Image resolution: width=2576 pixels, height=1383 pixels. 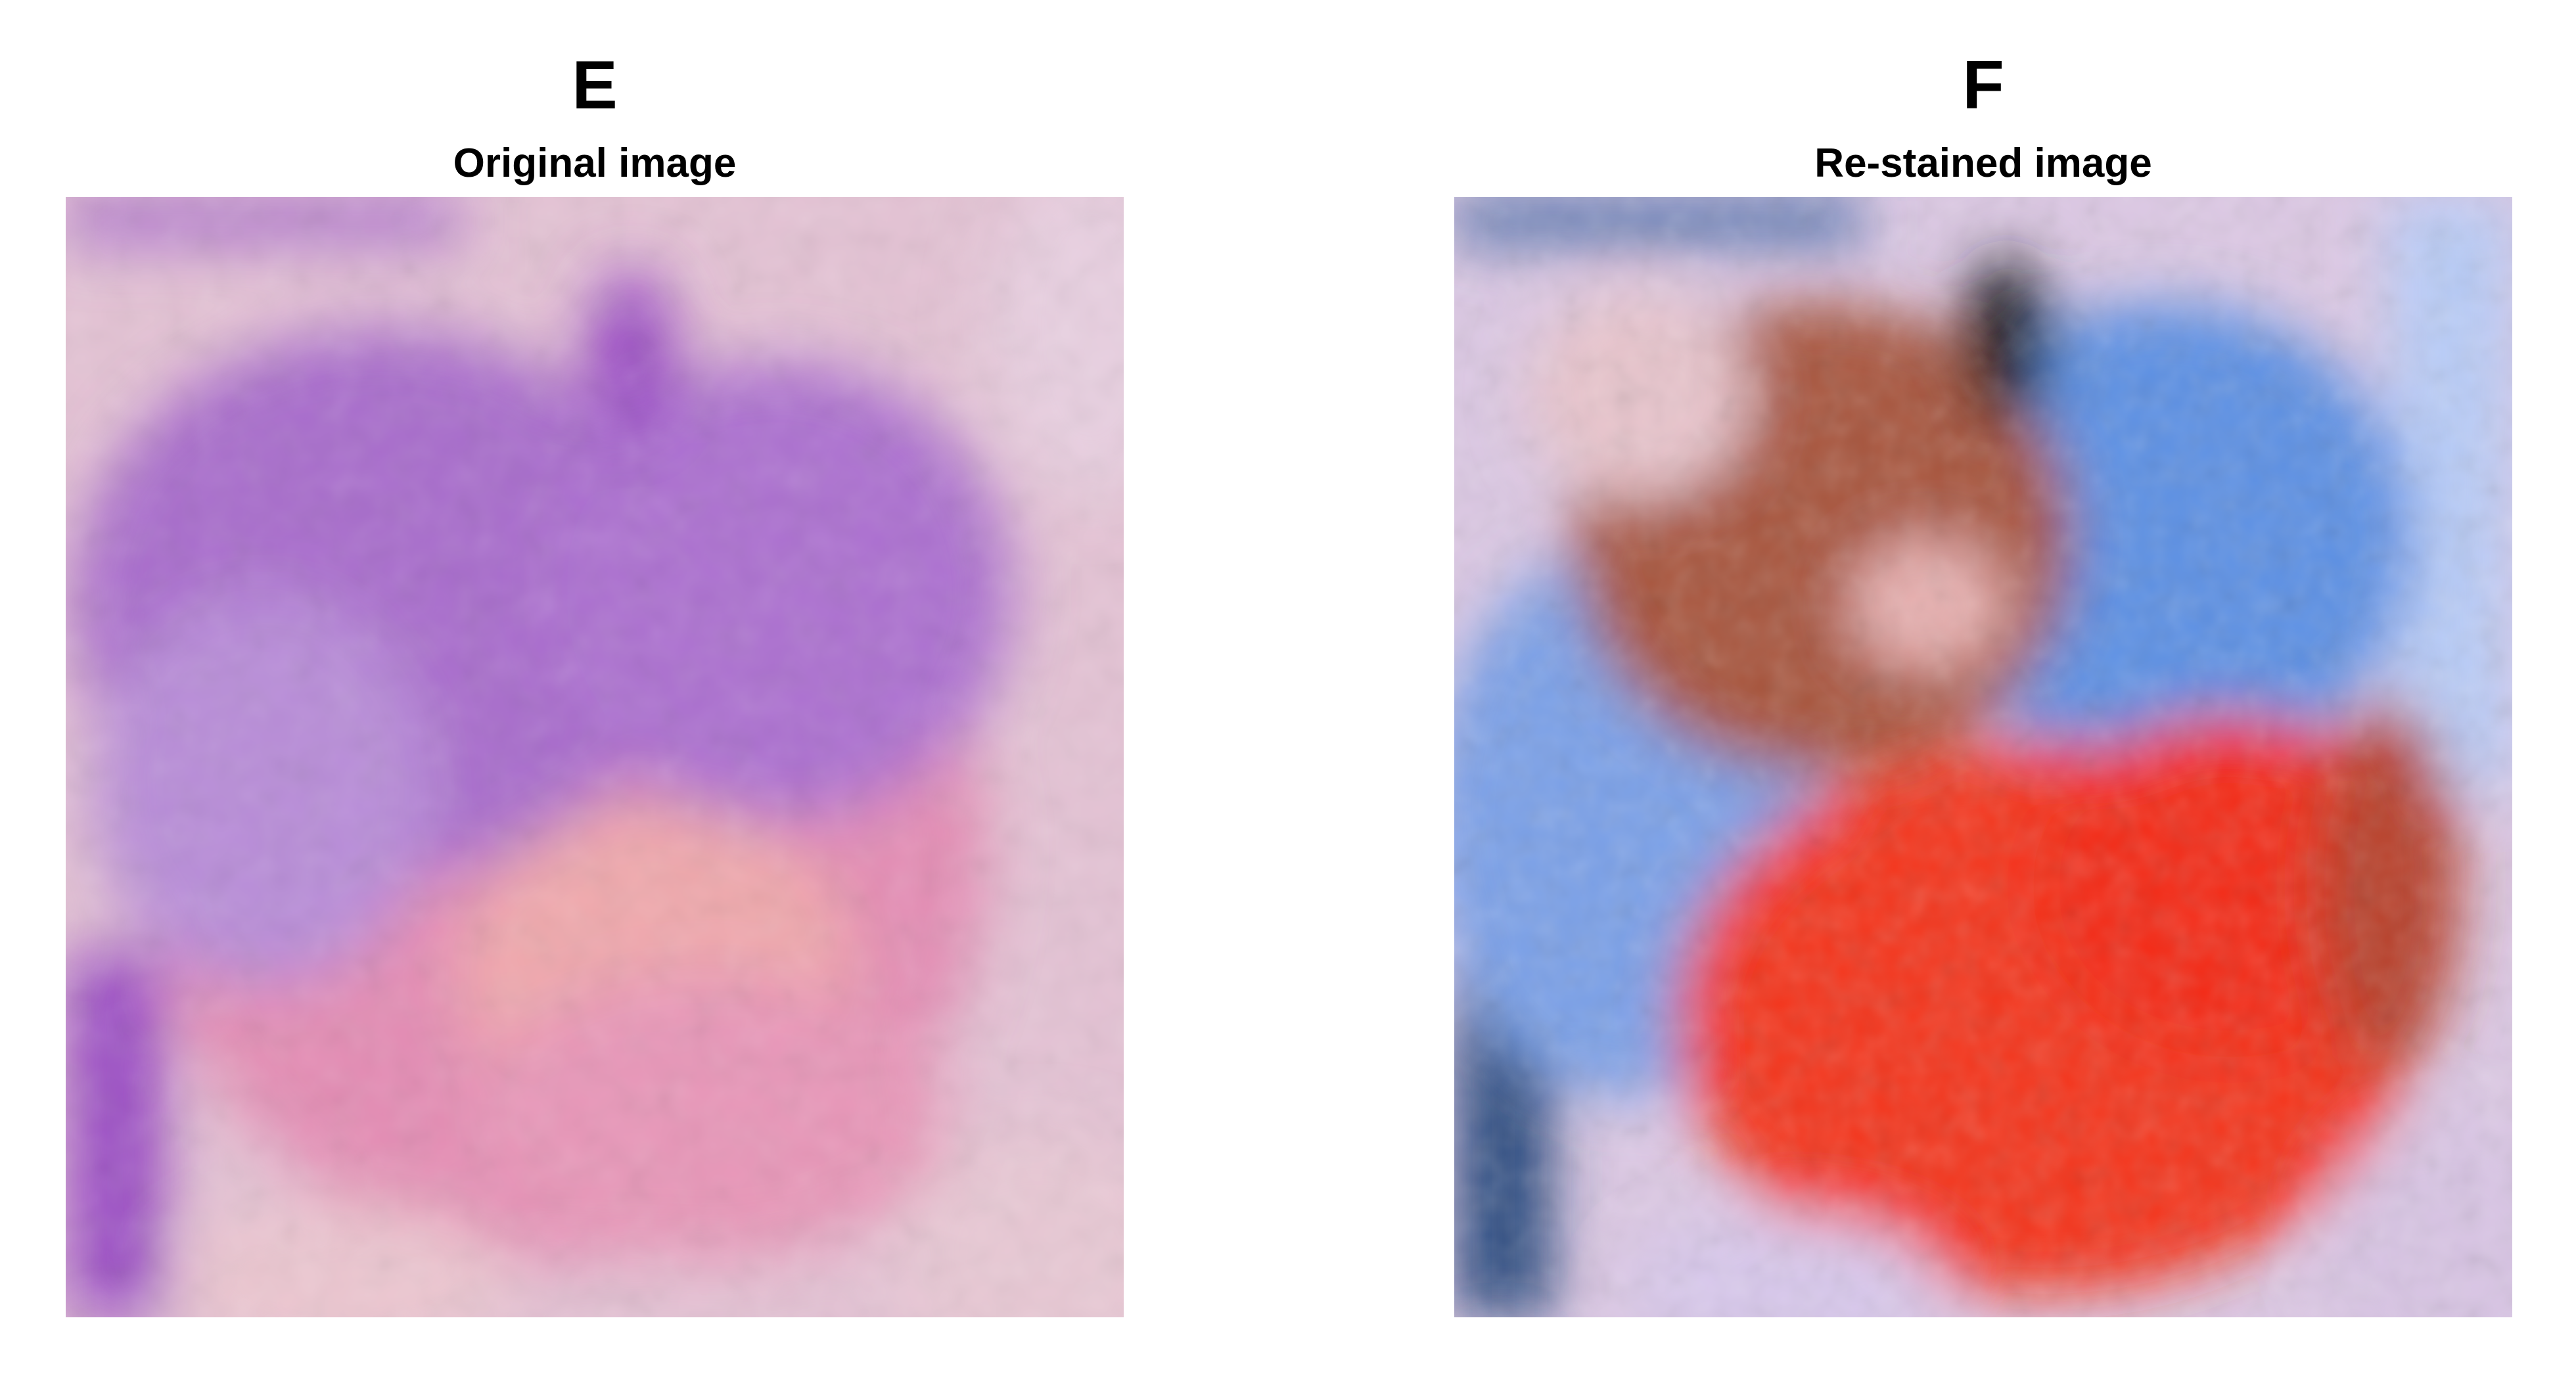 I want to click on panel-letter-f: F, so click(x=1983, y=85).